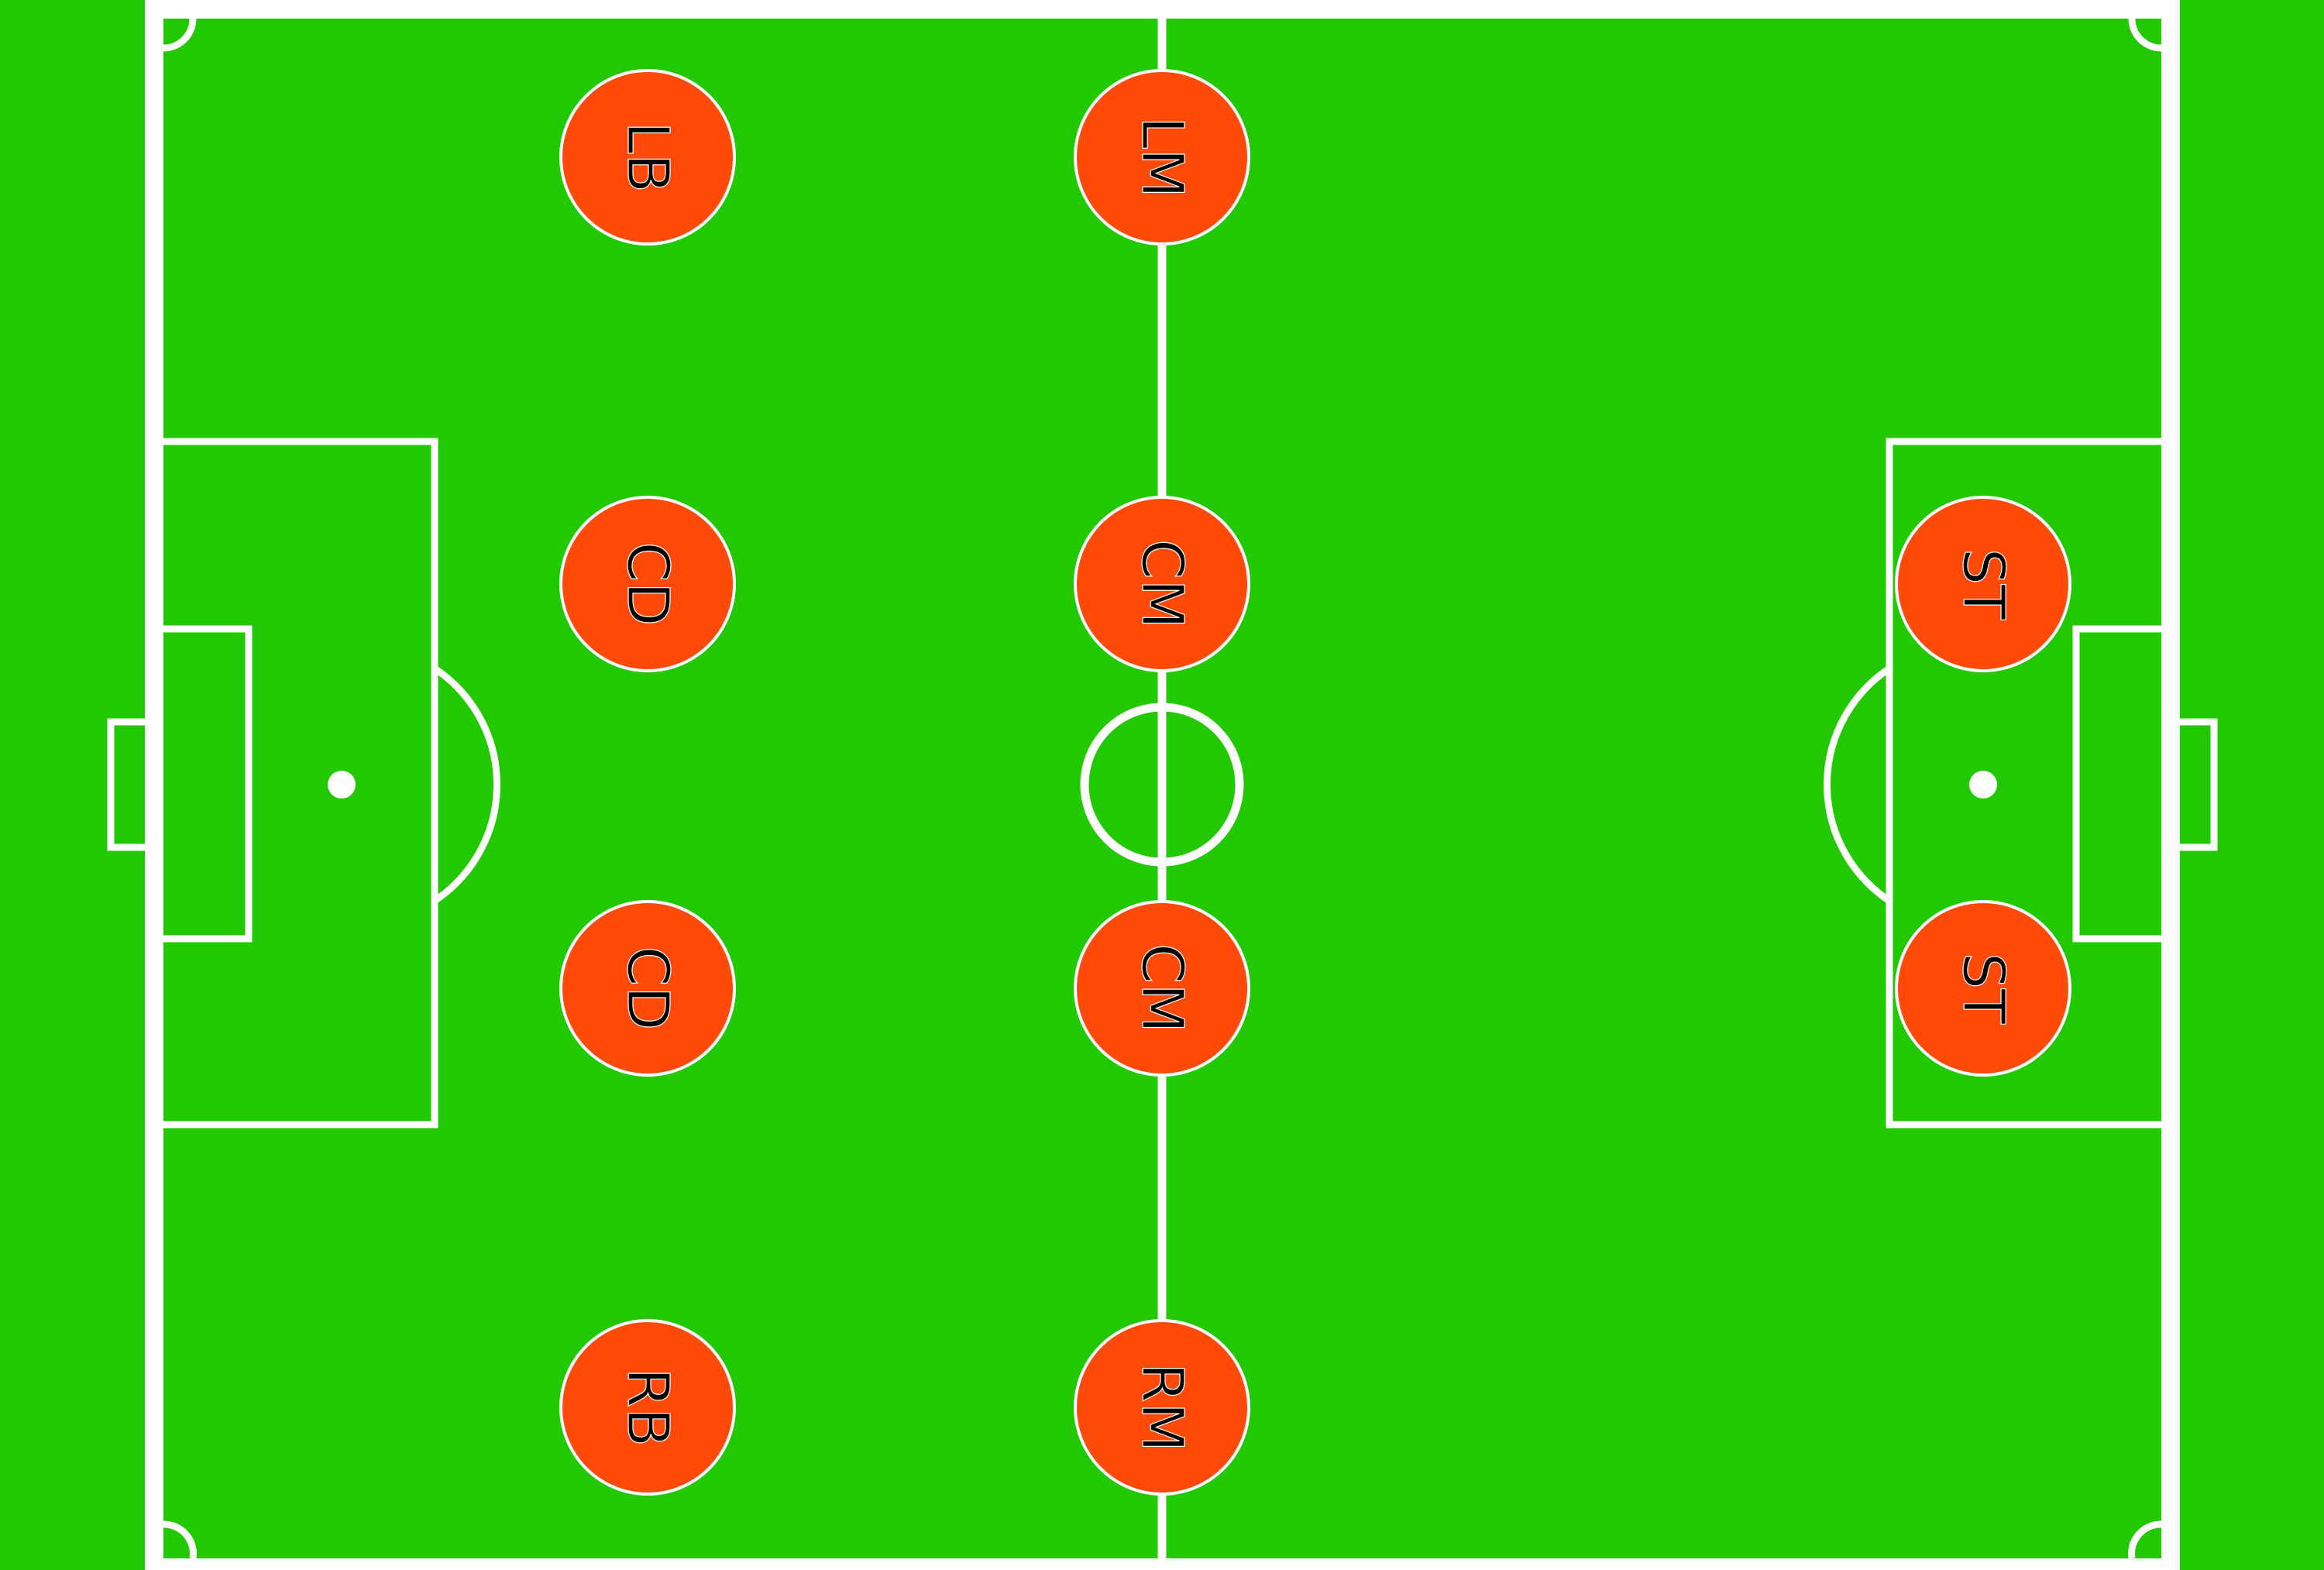 The height and width of the screenshot is (1570, 2324). I want to click on player-cm-2: CM, so click(1162, 988).